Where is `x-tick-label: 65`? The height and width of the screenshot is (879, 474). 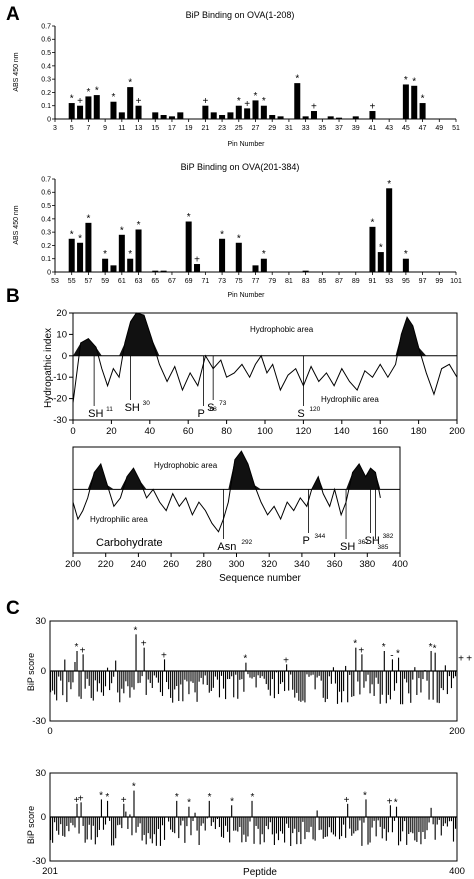
x-tick-label: 65 is located at coordinates (155, 281).